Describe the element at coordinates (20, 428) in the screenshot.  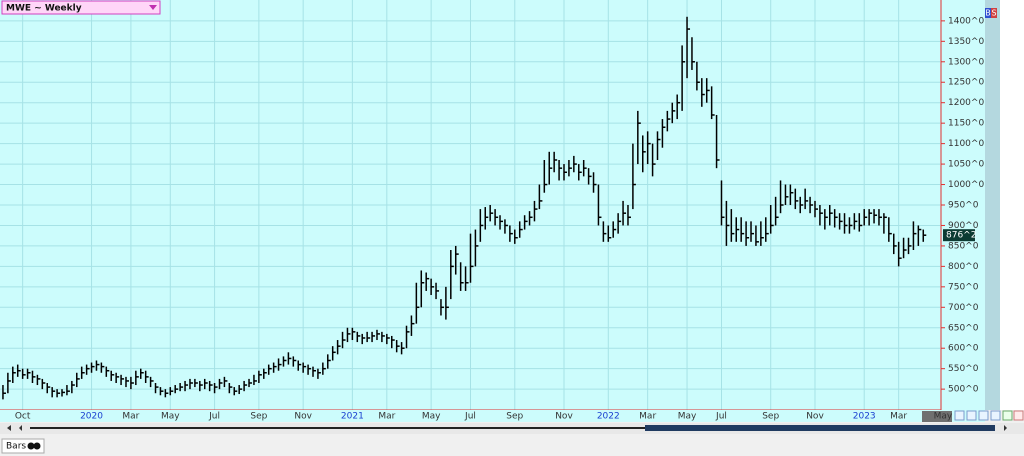
I see `scroll-step-left` at that location.